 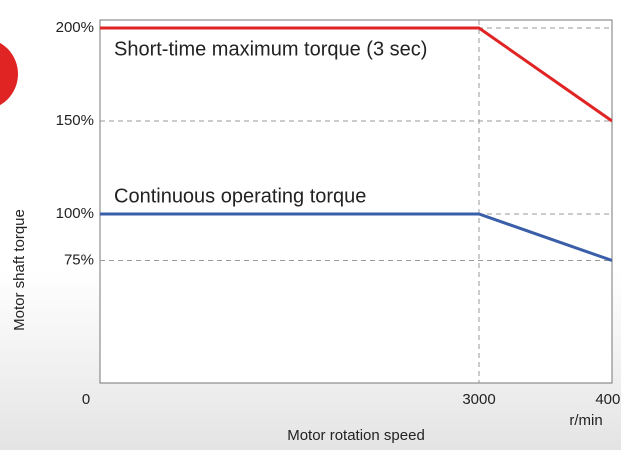 I want to click on y-tick-label: 75%, so click(x=79, y=259).